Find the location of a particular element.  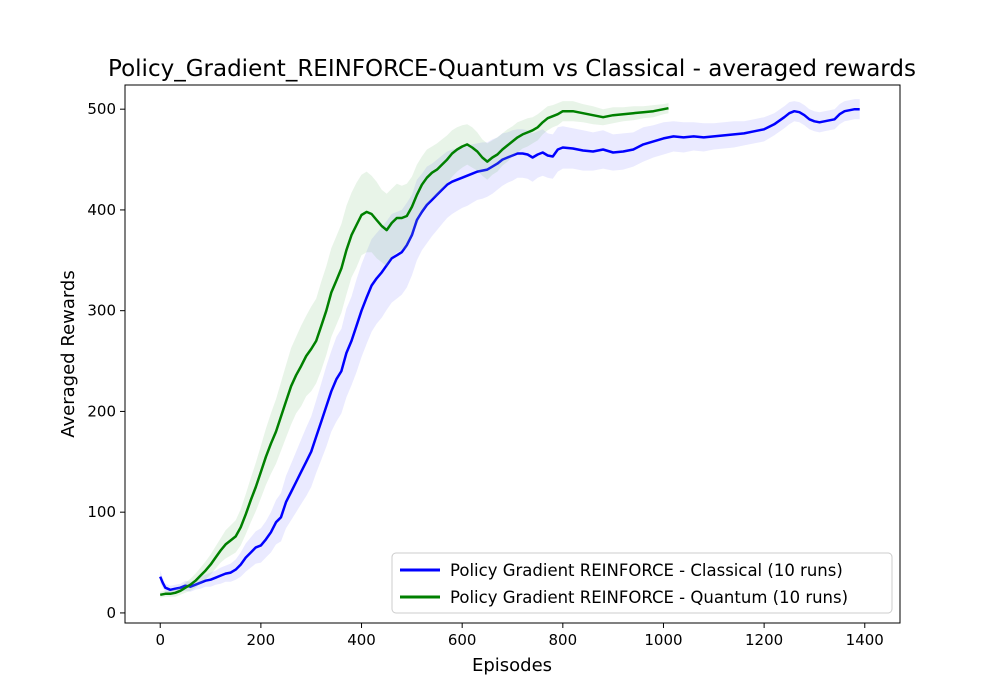

y-tick-label: 100 is located at coordinates (101, 512).